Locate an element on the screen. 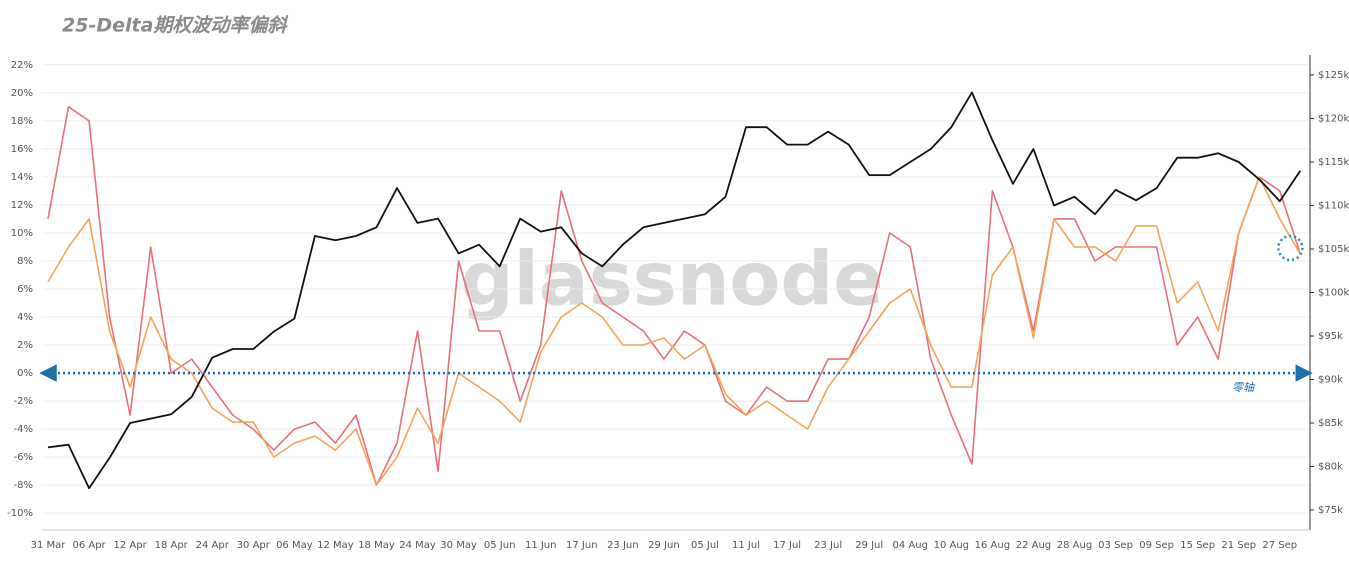 This screenshot has height=568, width=1349. x-tick-label: 12 Apr is located at coordinates (131, 545).